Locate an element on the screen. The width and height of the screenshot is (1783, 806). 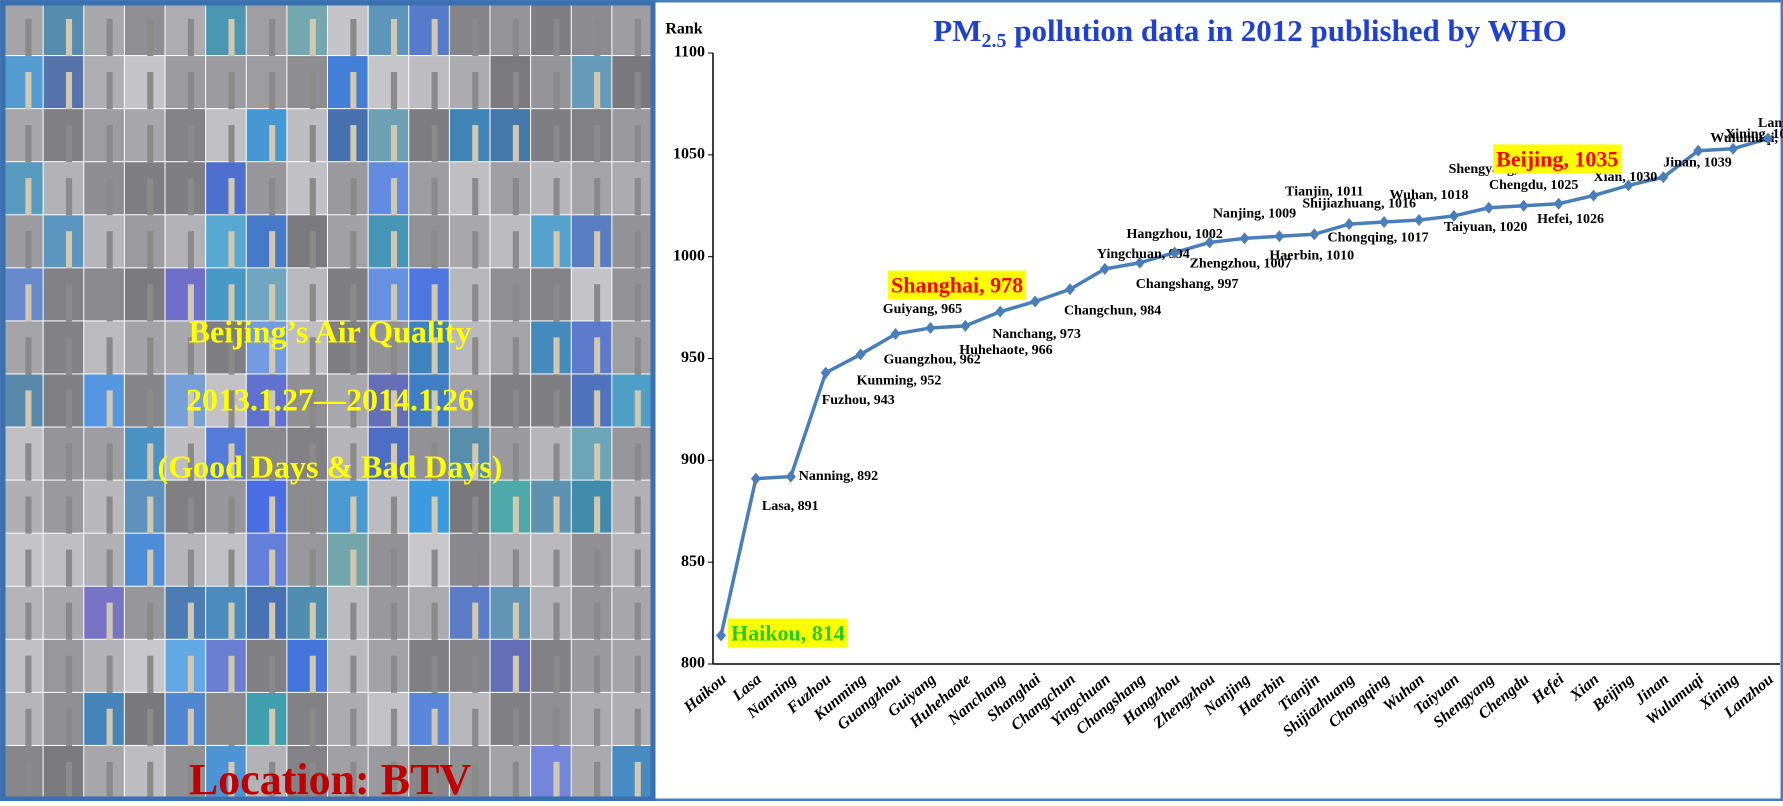
title-part: PM is located at coordinates (957, 30).